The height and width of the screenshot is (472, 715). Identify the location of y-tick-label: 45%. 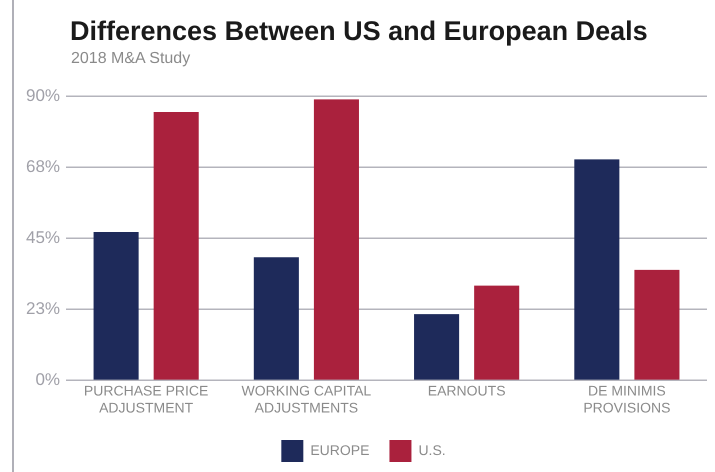
(43, 237).